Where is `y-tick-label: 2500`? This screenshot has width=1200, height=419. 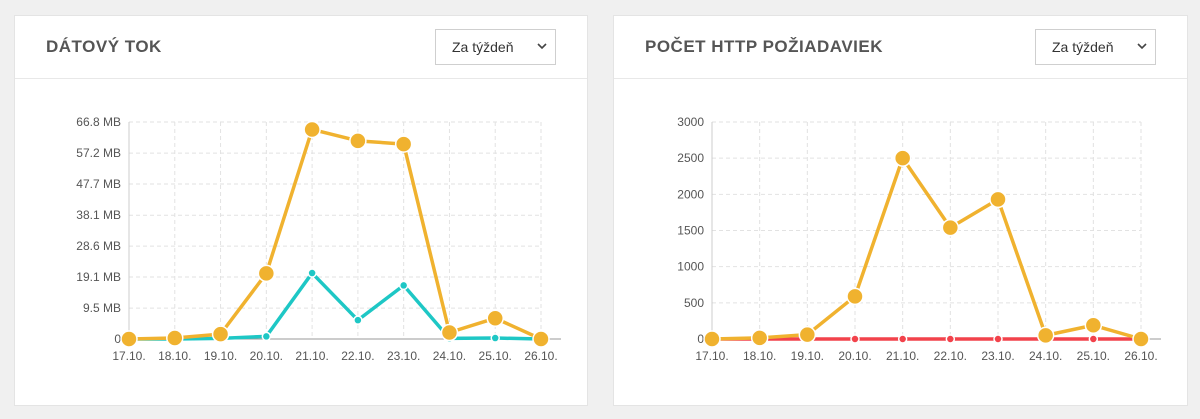
y-tick-label: 2500 is located at coordinates (690, 158).